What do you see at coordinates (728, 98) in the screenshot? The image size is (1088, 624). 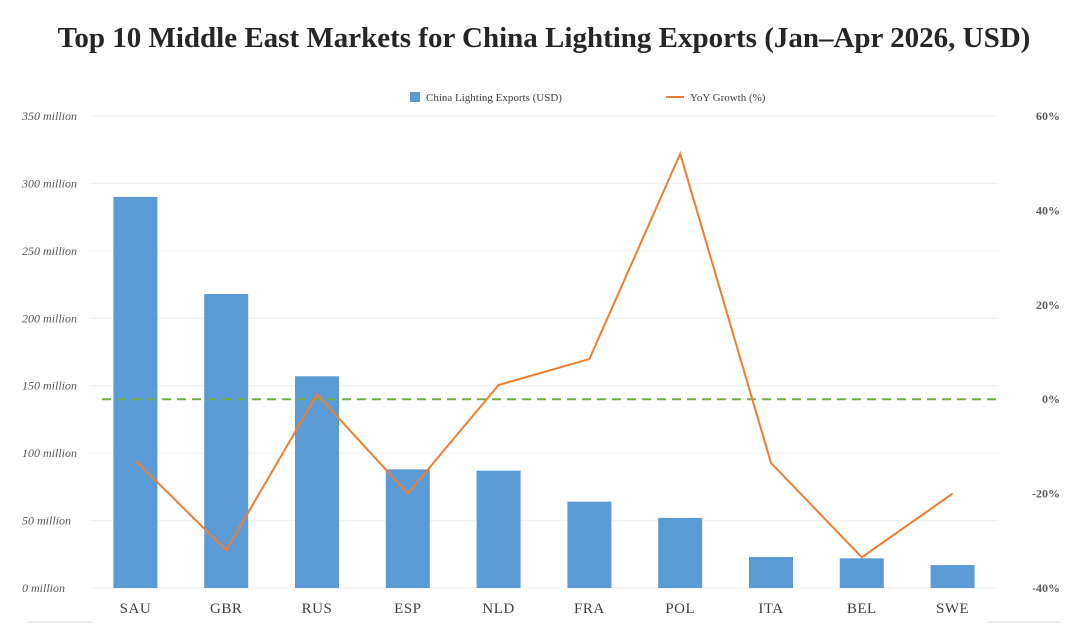 I see `legend-label-growth: YoY Growth (%)` at bounding box center [728, 98].